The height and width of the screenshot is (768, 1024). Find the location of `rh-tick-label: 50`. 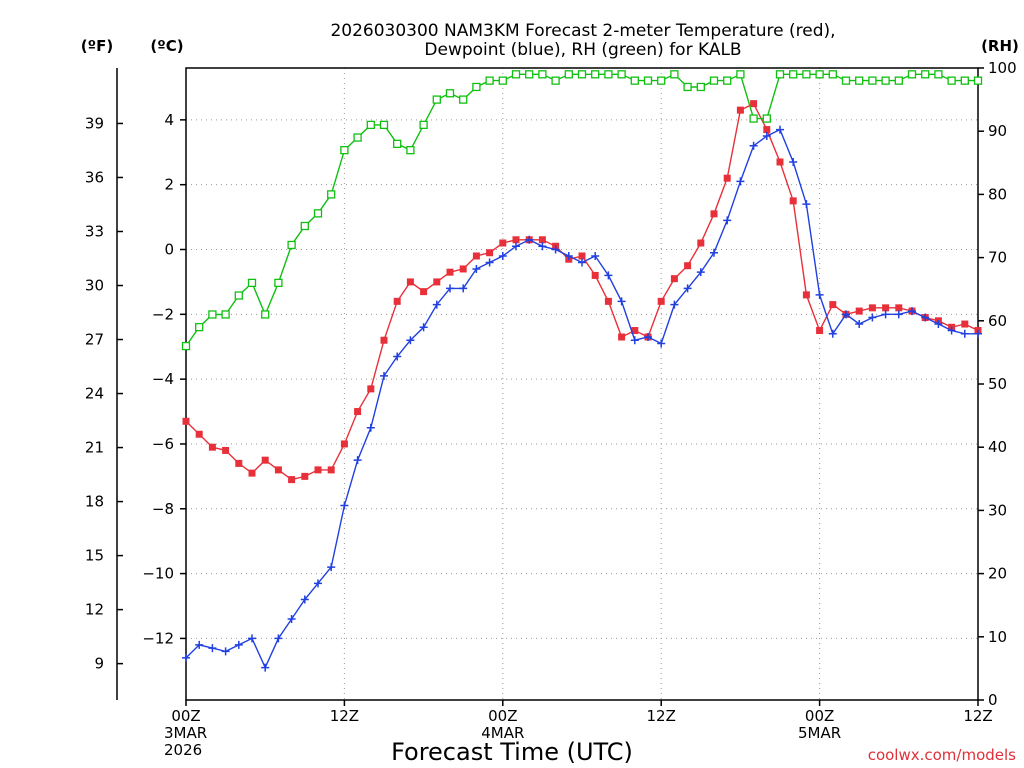

rh-tick-label: 50 is located at coordinates (997, 384).